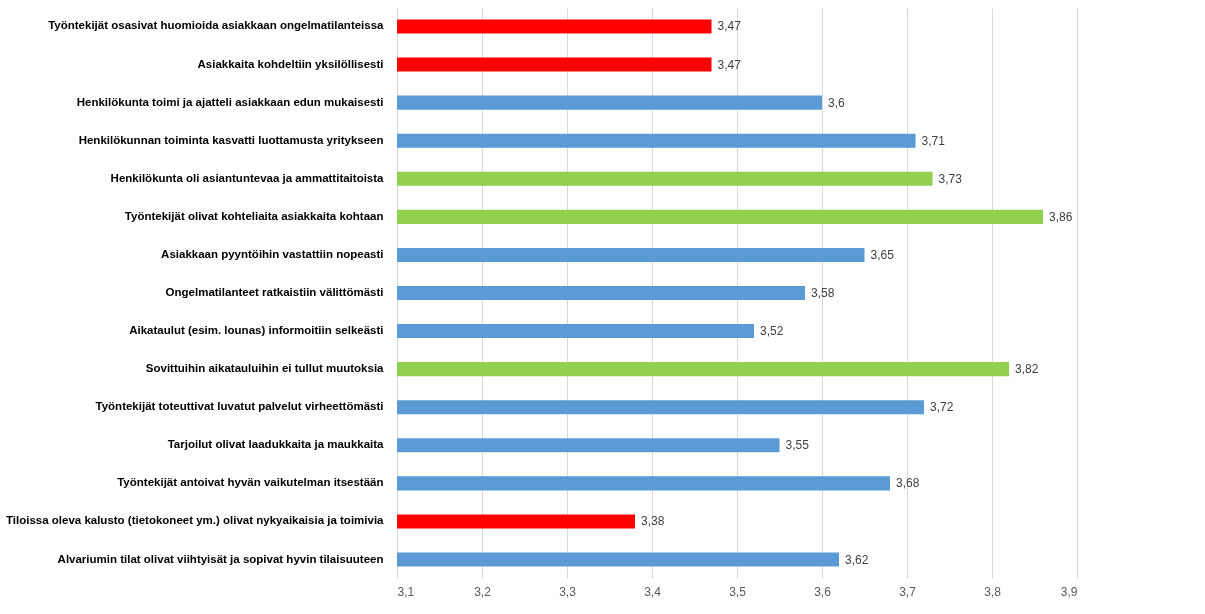 The height and width of the screenshot is (614, 1205). What do you see at coordinates (1061, 216) in the screenshot?
I see `data-label: 3,86` at bounding box center [1061, 216].